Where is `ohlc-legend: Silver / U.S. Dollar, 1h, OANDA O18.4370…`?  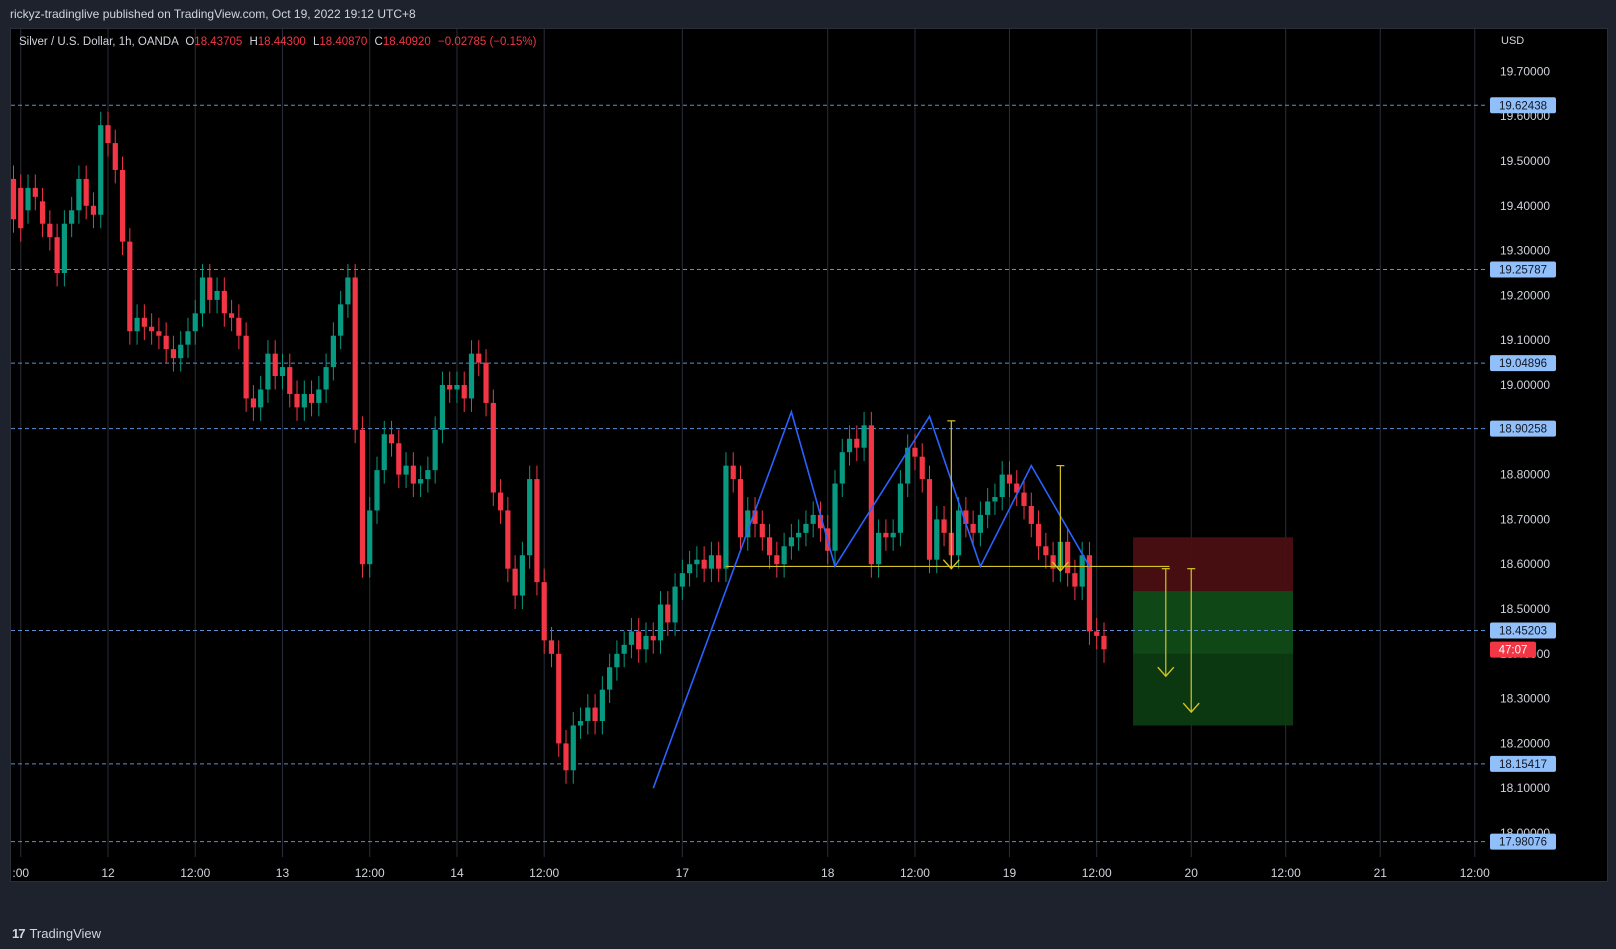 ohlc-legend: Silver / U.S. Dollar, 1h, OANDA O18.4370… is located at coordinates (277, 42).